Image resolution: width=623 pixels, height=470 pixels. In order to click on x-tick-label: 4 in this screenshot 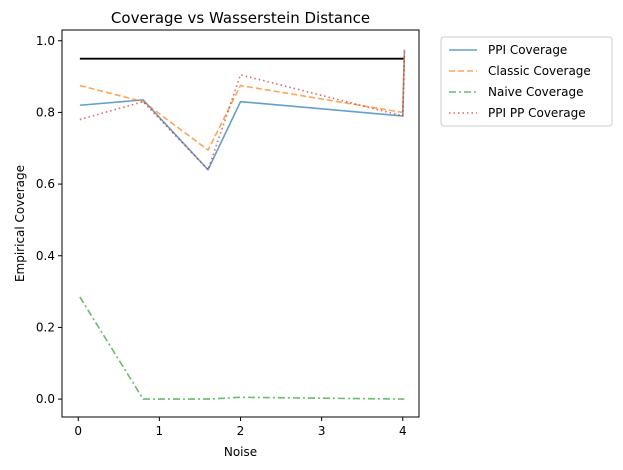, I will do `click(403, 431)`.